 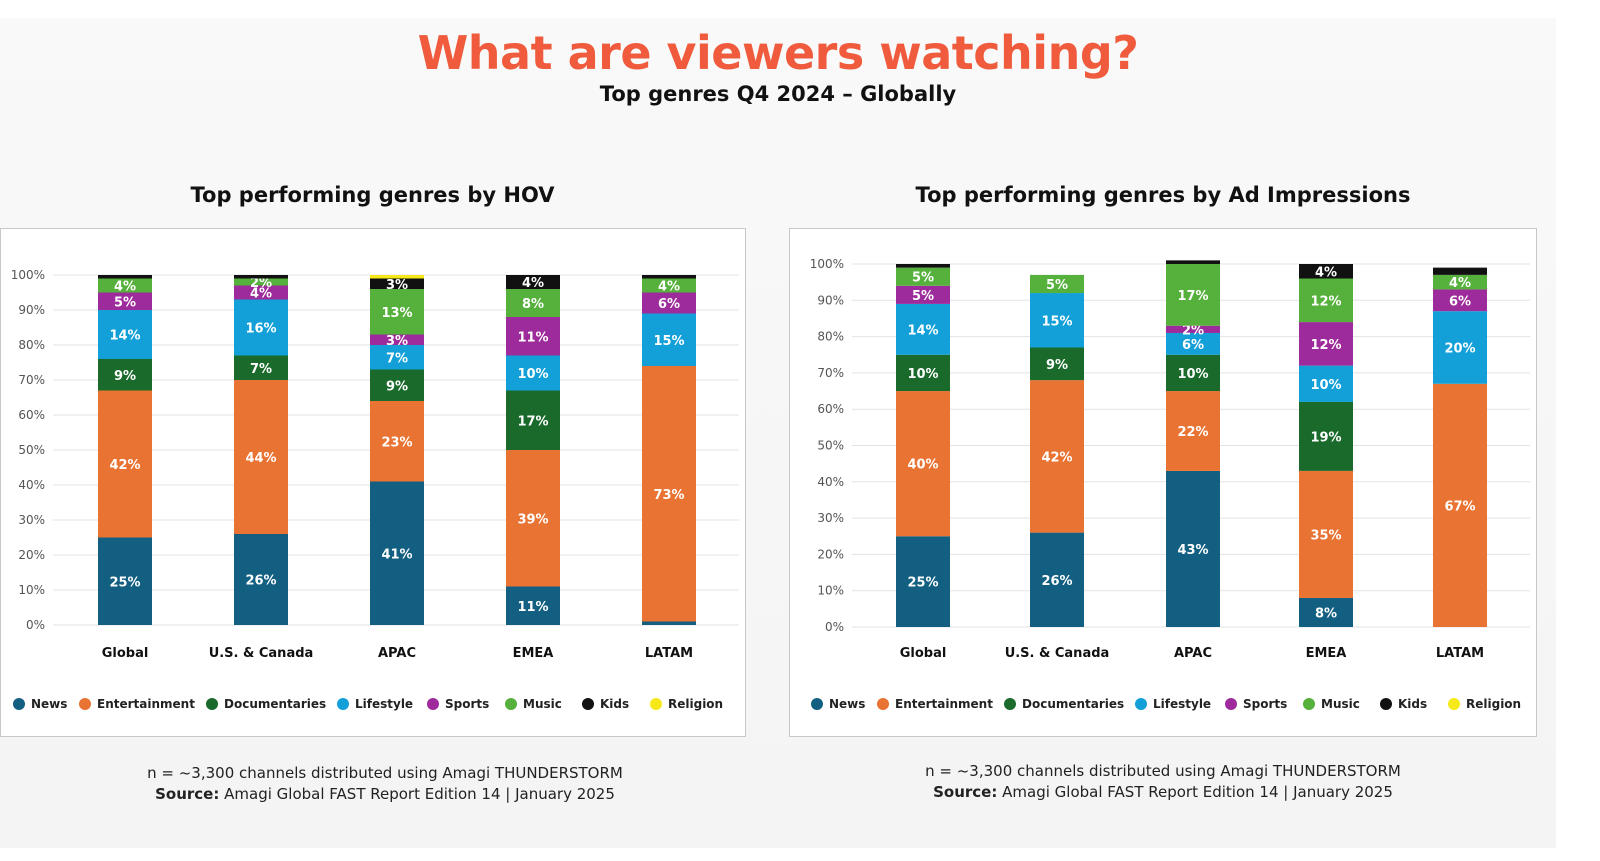 What do you see at coordinates (830, 337) in the screenshot?
I see `y-tick-label: 80%` at bounding box center [830, 337].